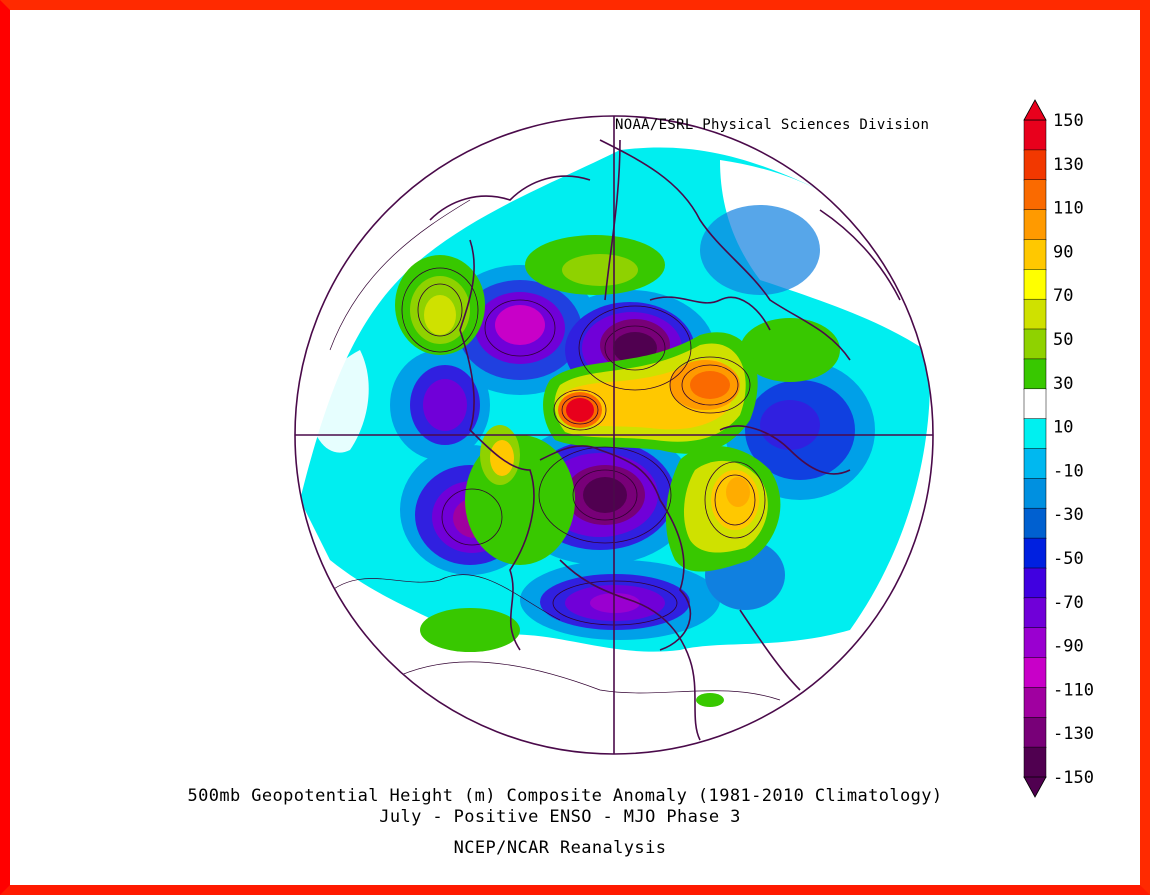  Describe the element at coordinates (1063, 384) in the screenshot. I see `colorbar-label: 30` at that location.